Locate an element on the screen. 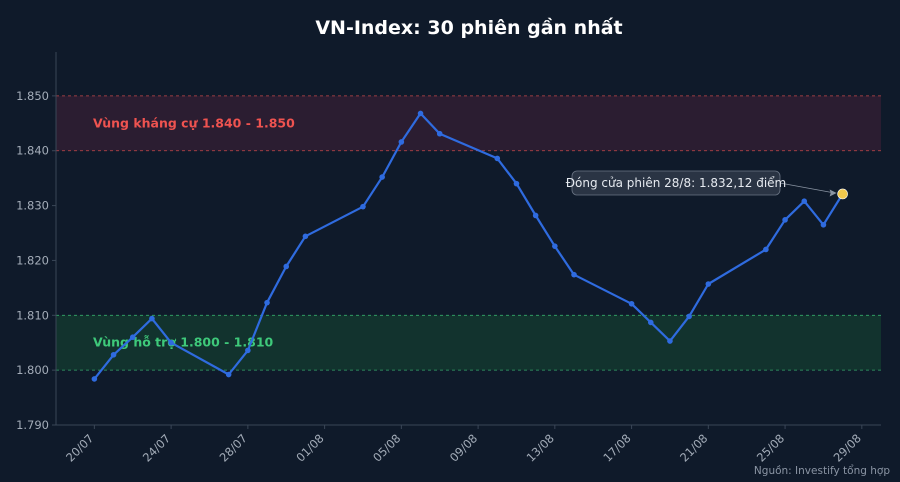  band-label: Vùng hỗ trợ 1.800 - 1.810 is located at coordinates (183, 342).